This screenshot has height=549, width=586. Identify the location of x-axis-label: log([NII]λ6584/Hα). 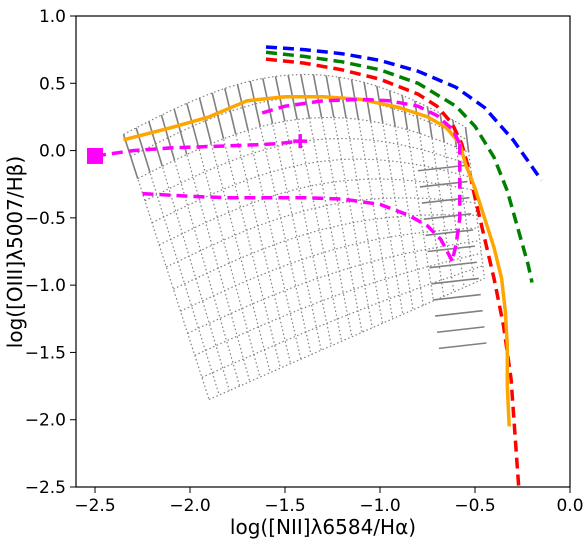
(323, 527).